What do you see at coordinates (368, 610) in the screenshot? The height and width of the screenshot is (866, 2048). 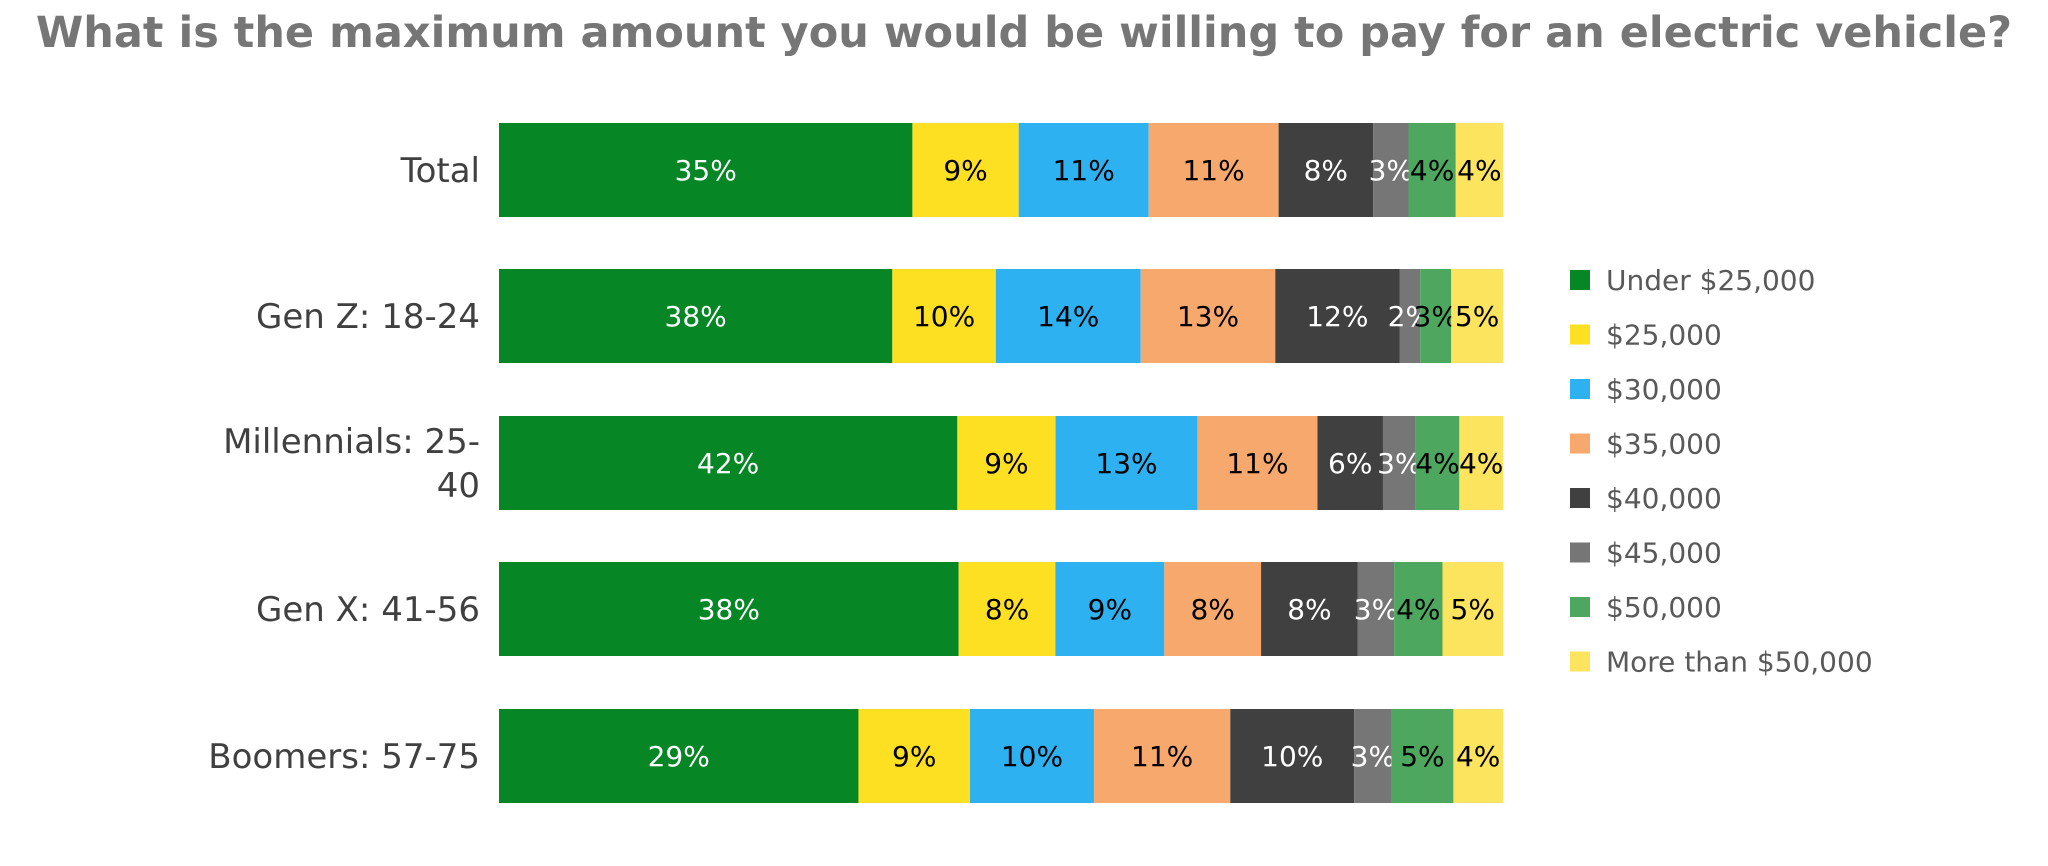 I see `category-label: Gen X: 41-56` at bounding box center [368, 610].